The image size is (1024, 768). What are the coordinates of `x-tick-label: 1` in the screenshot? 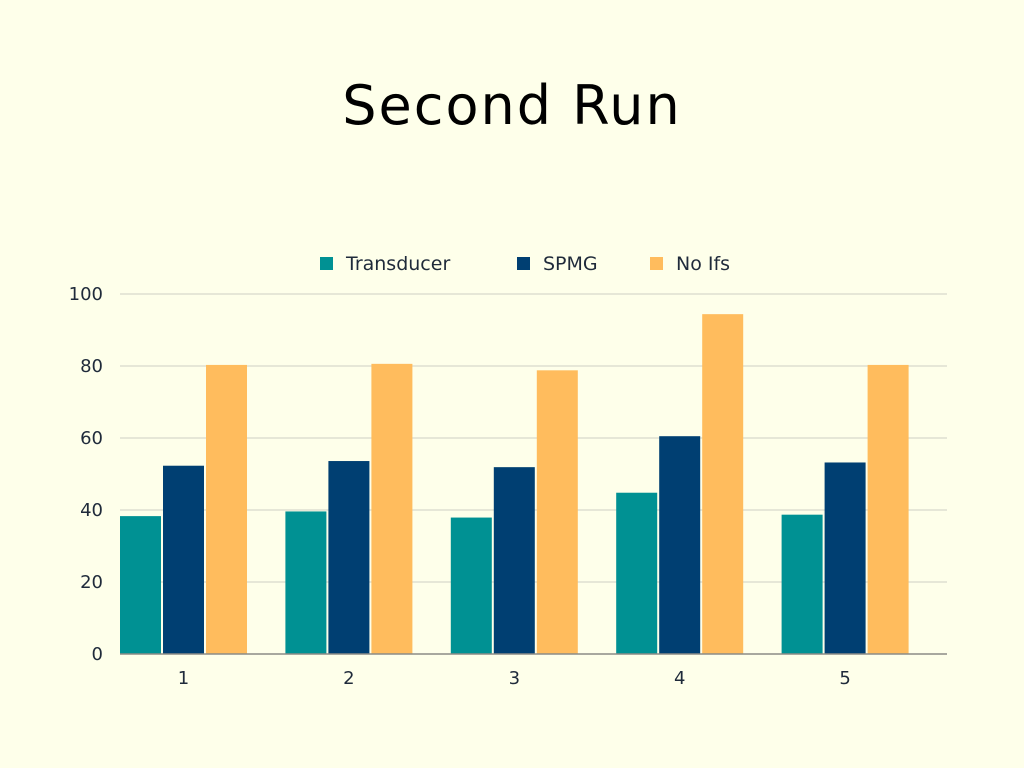 It's located at (183, 678).